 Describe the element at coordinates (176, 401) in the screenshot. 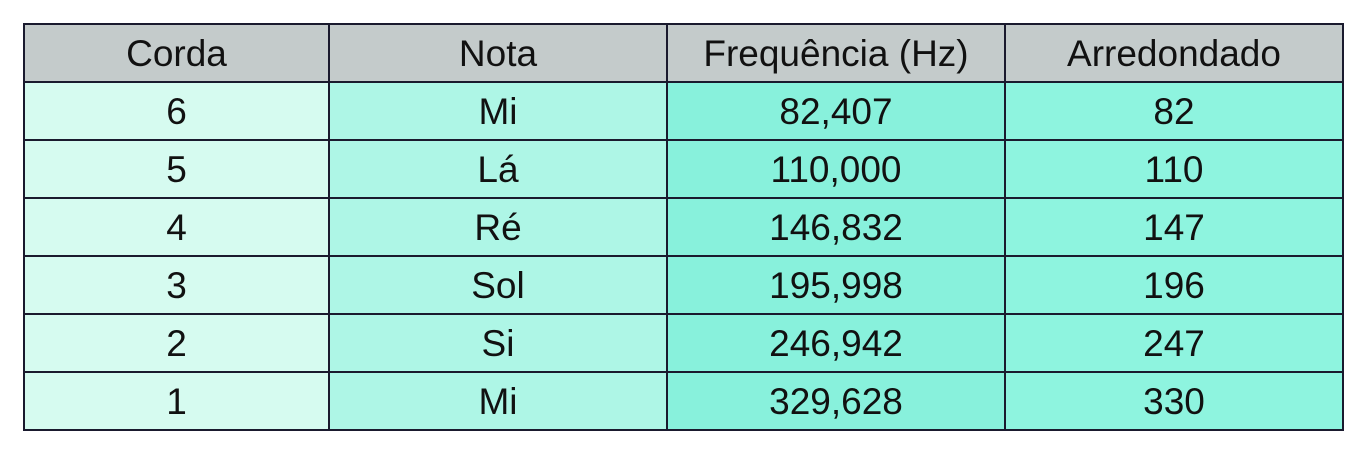

I see `cell-corda: 1` at that location.